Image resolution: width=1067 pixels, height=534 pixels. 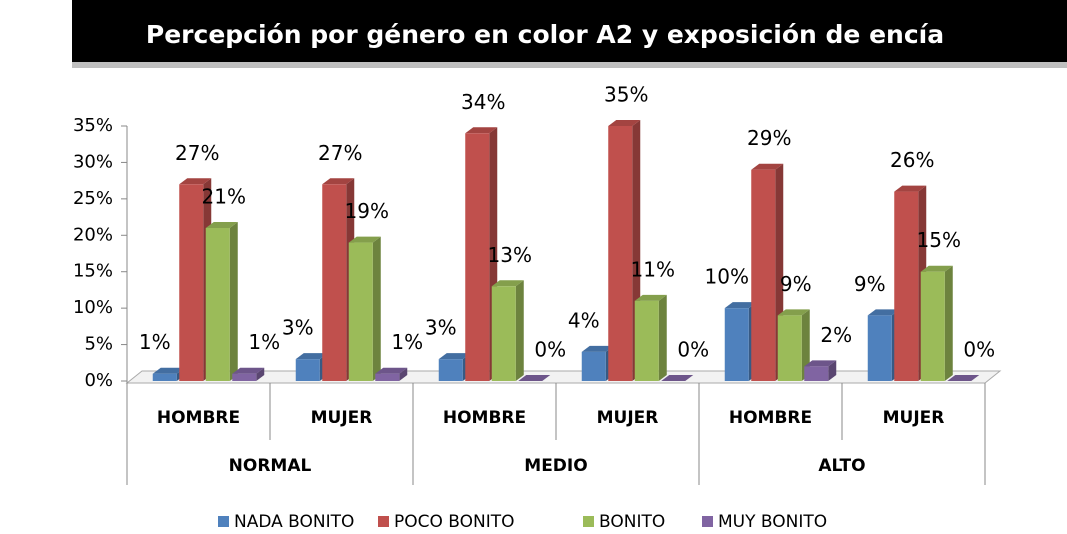 I want to click on y-tick-label: 15%, so click(x=93, y=271).